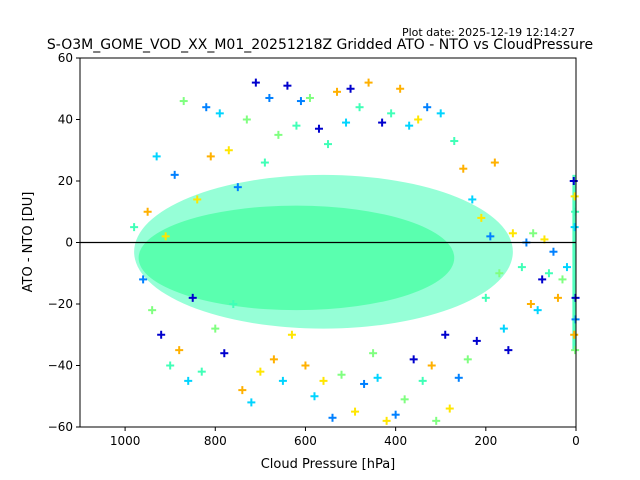  I want to click on x-tick-label: 800, so click(215, 441).